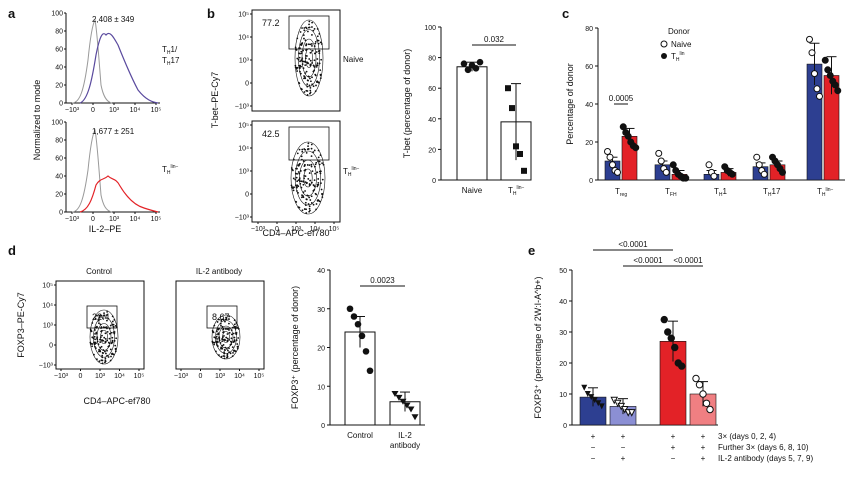 The image size is (865, 490). I want to click on panel-d-right-contour, so click(226, 337).